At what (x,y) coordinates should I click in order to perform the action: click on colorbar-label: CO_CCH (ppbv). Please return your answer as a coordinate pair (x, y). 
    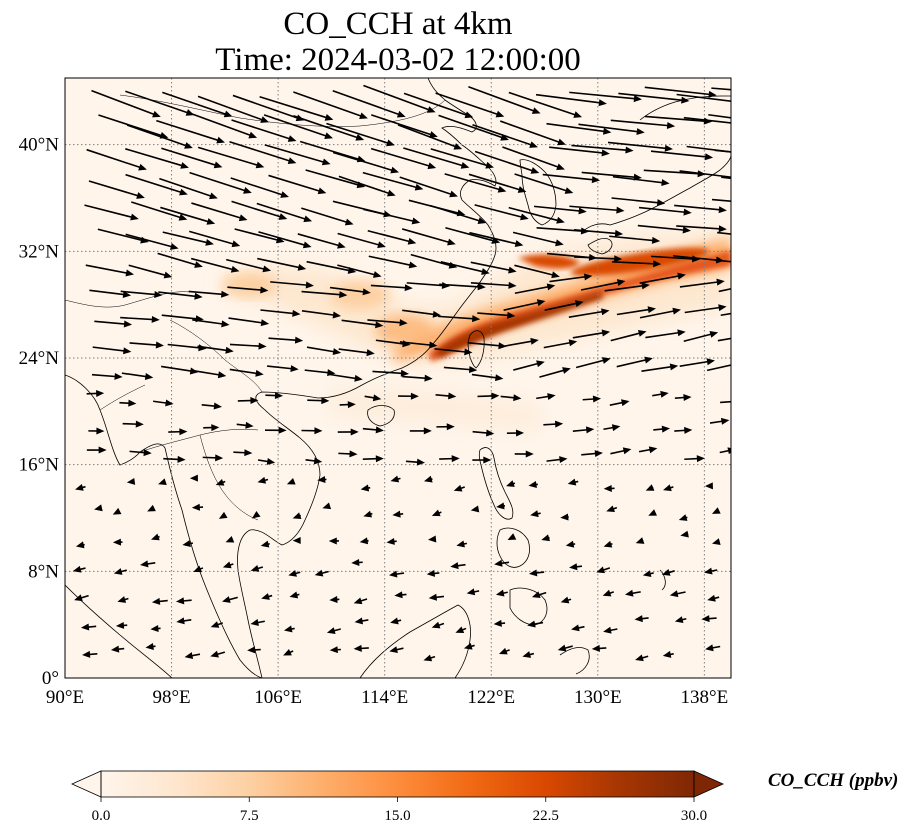
    Looking at the image, I should click on (833, 780).